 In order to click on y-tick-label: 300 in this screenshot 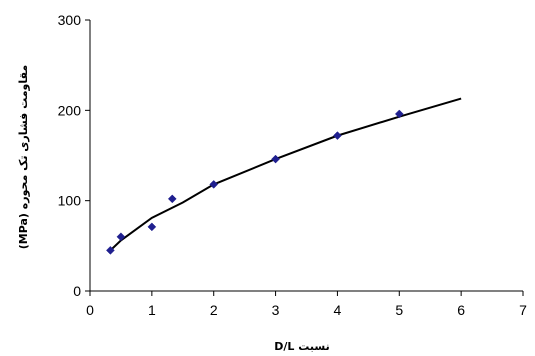, I will do `click(70, 20)`.